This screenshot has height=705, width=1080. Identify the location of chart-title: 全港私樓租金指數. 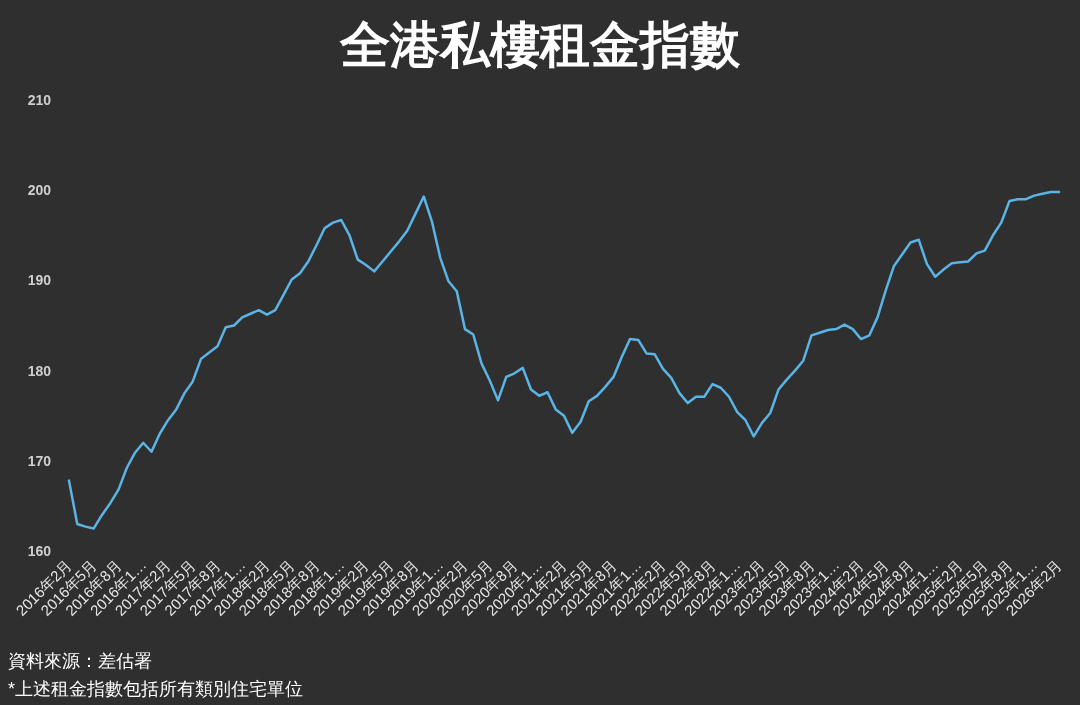
(540, 45).